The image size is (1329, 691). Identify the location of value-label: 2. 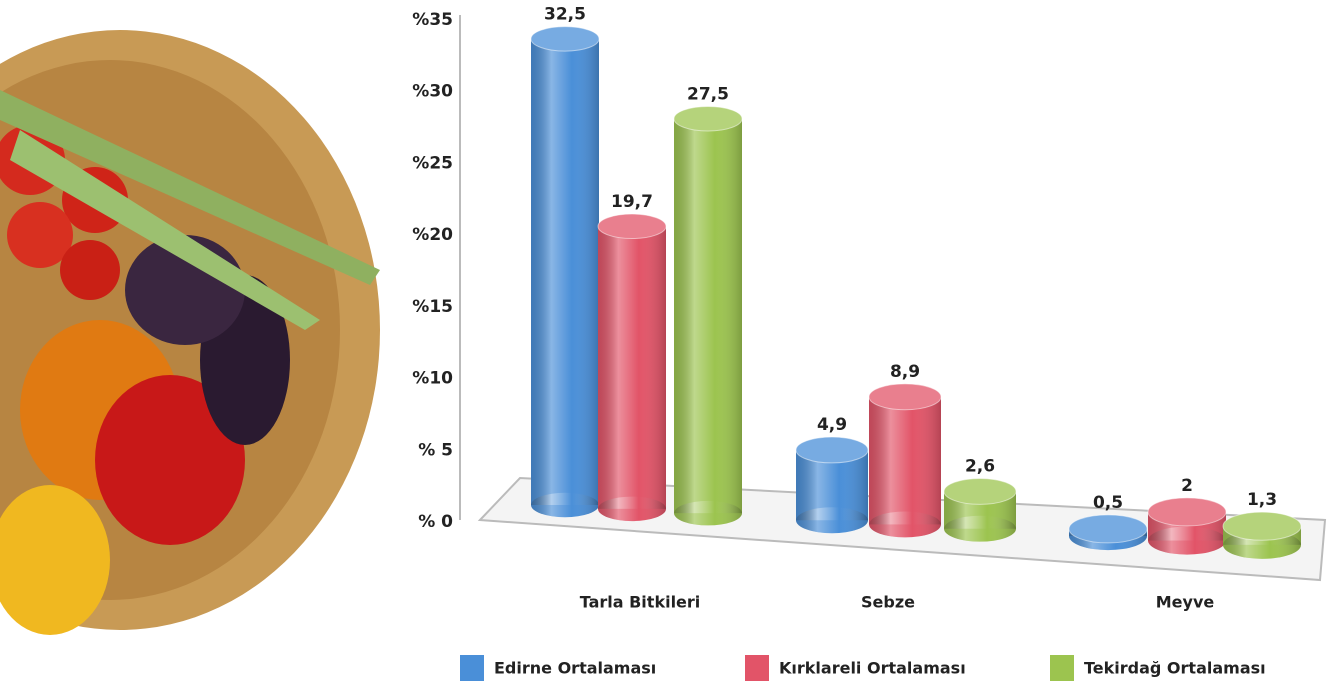
(1187, 486).